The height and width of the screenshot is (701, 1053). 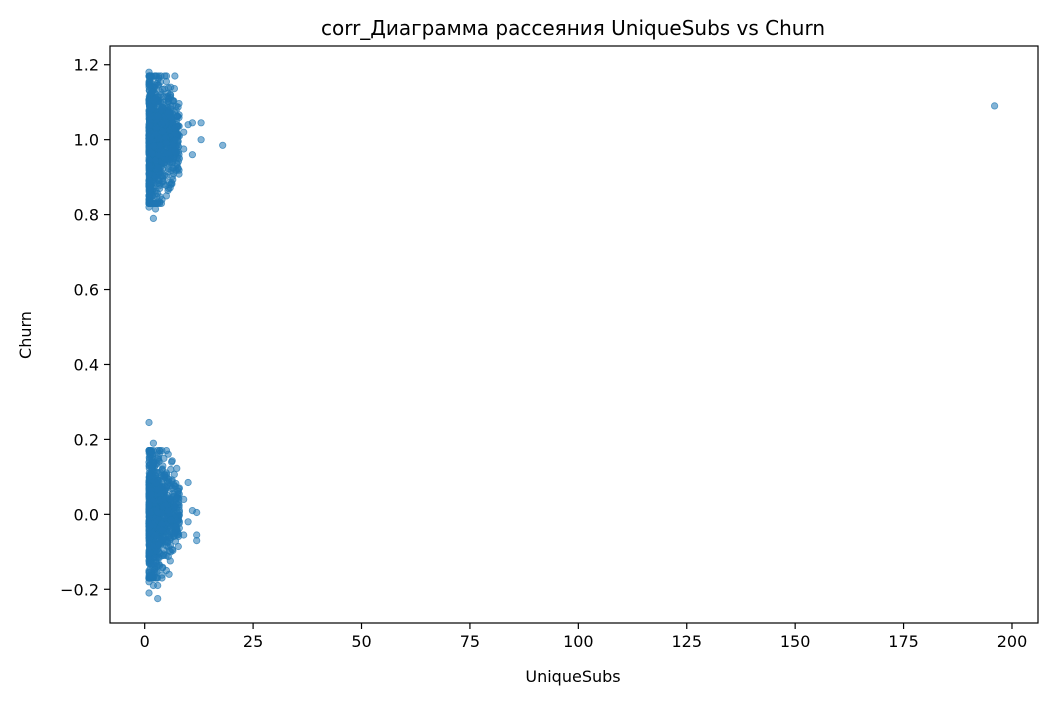 What do you see at coordinates (85, 327) in the screenshot?
I see `y-axis: −0.2 0.0 0.2 0.4 0.6 0.8 1.0 1.2` at bounding box center [85, 327].